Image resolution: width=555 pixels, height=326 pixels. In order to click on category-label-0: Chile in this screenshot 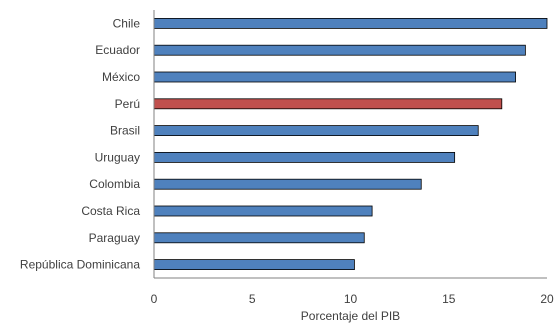, I will do `click(127, 23)`.